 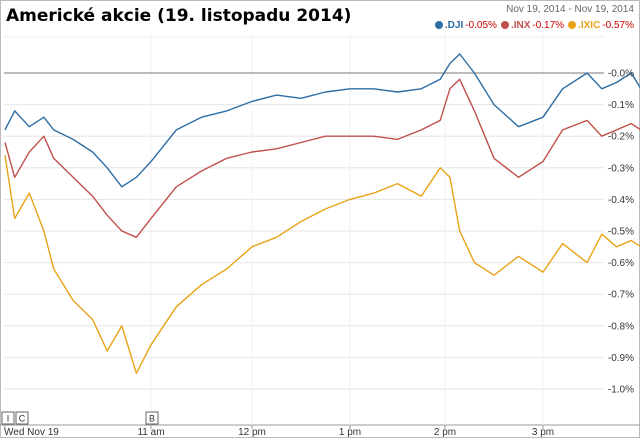 I want to click on legend-change-value: -0.05%, so click(x=481, y=25).